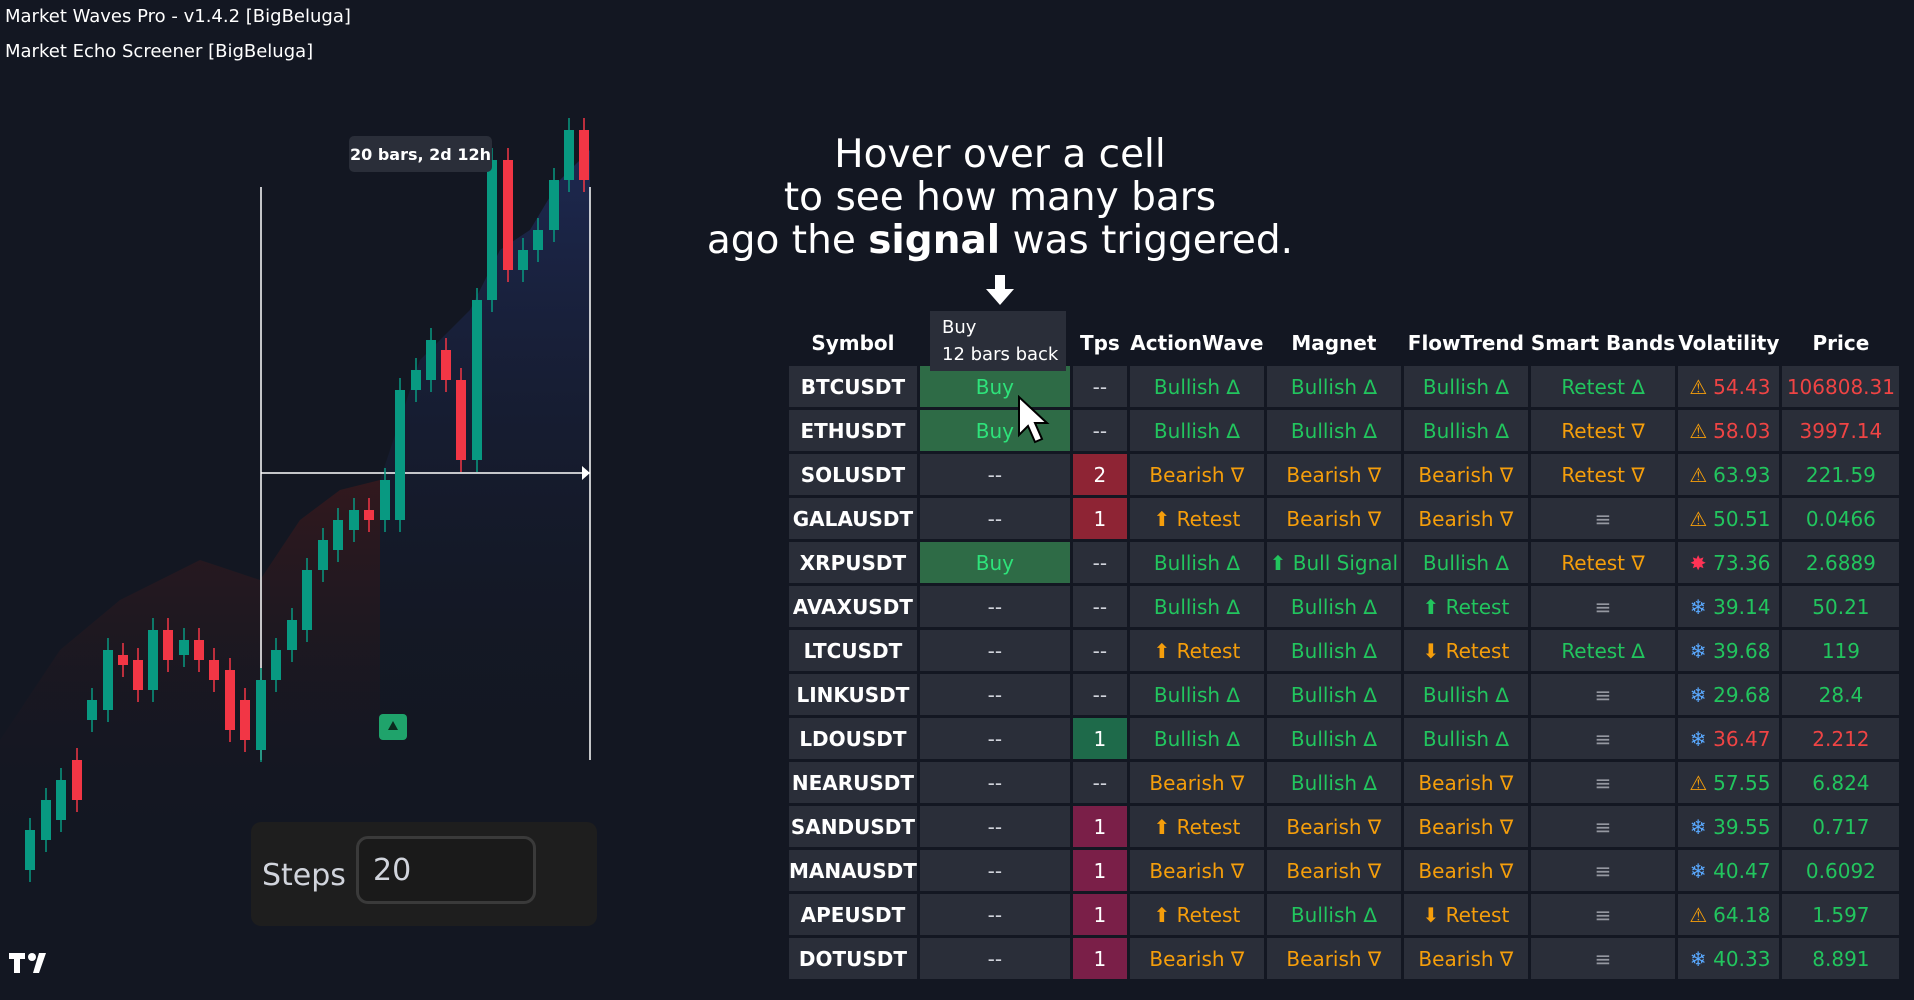  What do you see at coordinates (32, 964) in the screenshot?
I see `tradingview-logo` at bounding box center [32, 964].